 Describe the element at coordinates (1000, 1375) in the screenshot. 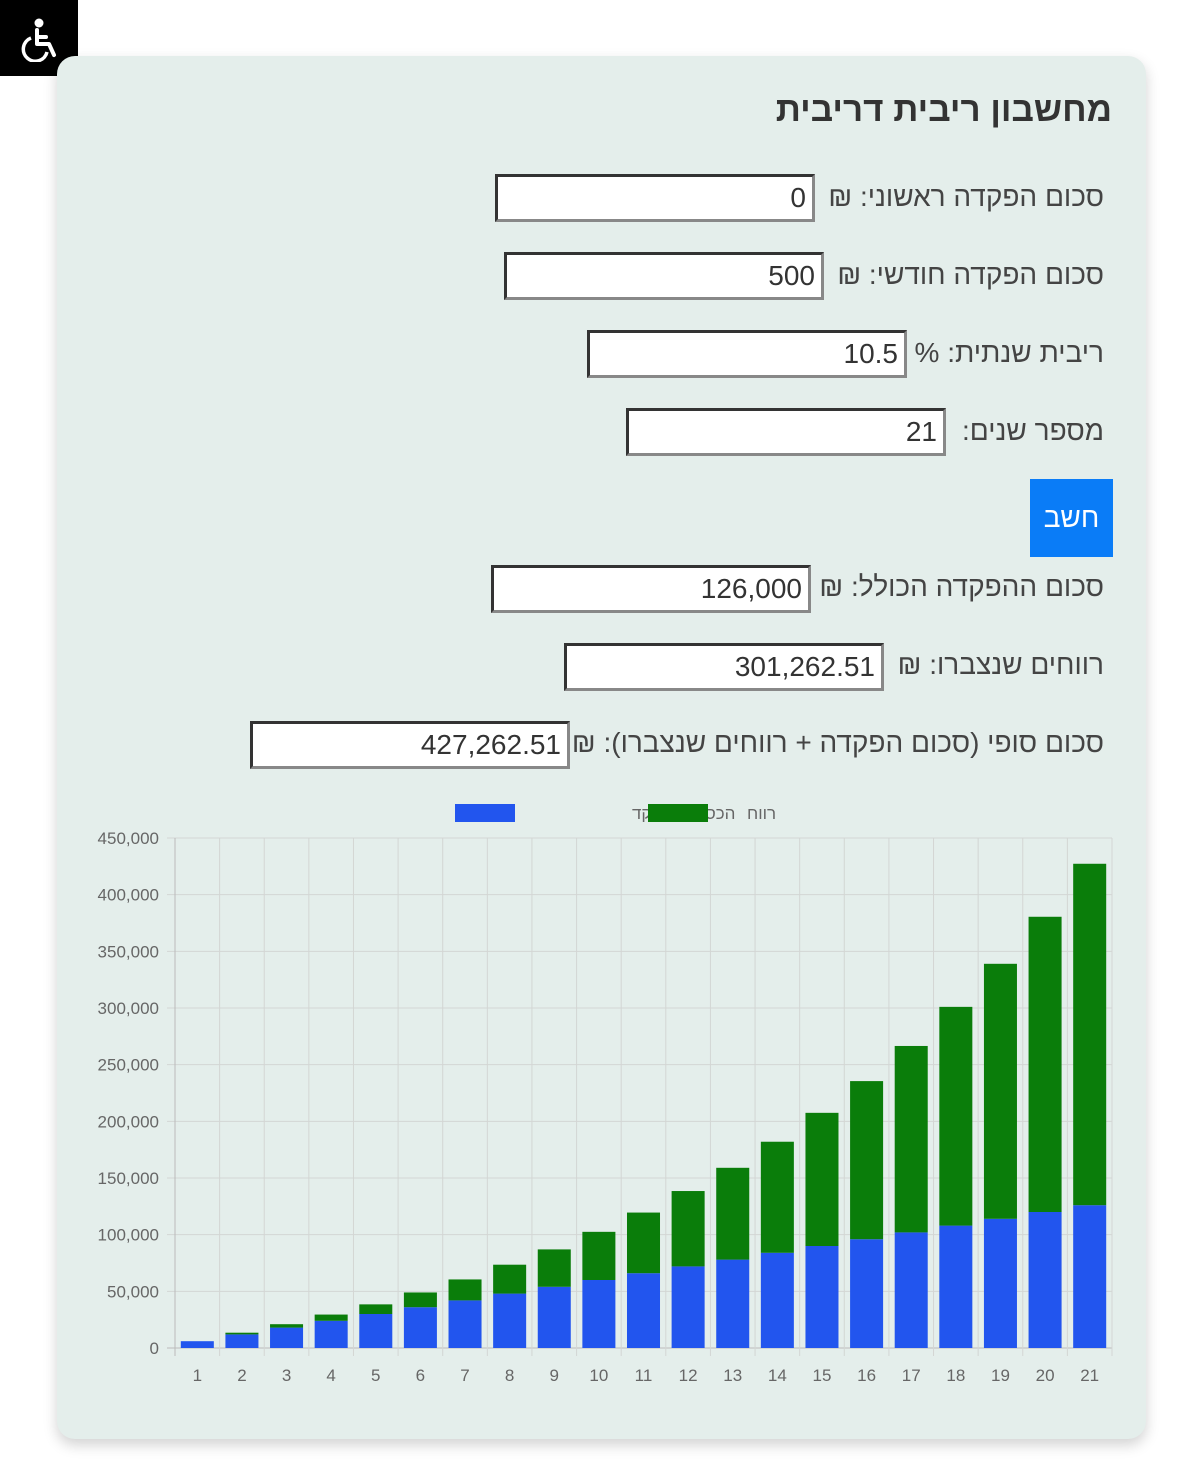

I see `x-tick-label: 19` at that location.